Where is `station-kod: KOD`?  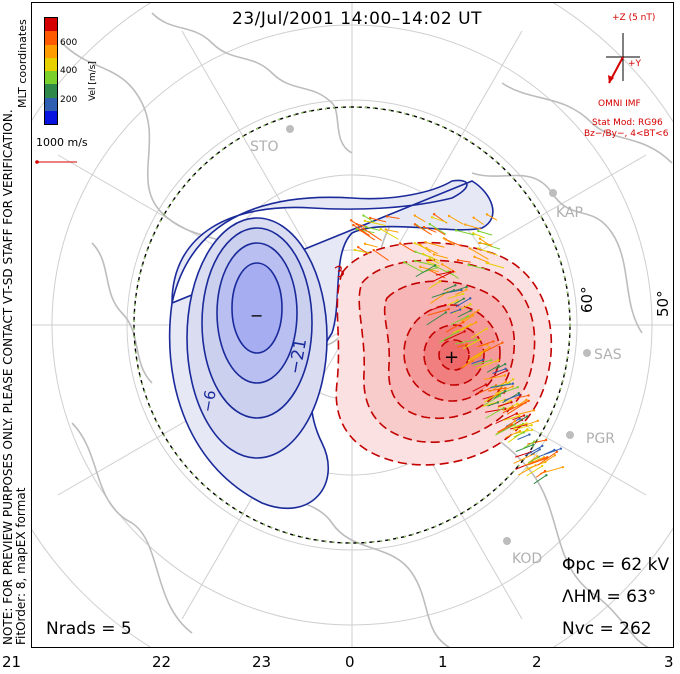
station-kod: KOD is located at coordinates (527, 559).